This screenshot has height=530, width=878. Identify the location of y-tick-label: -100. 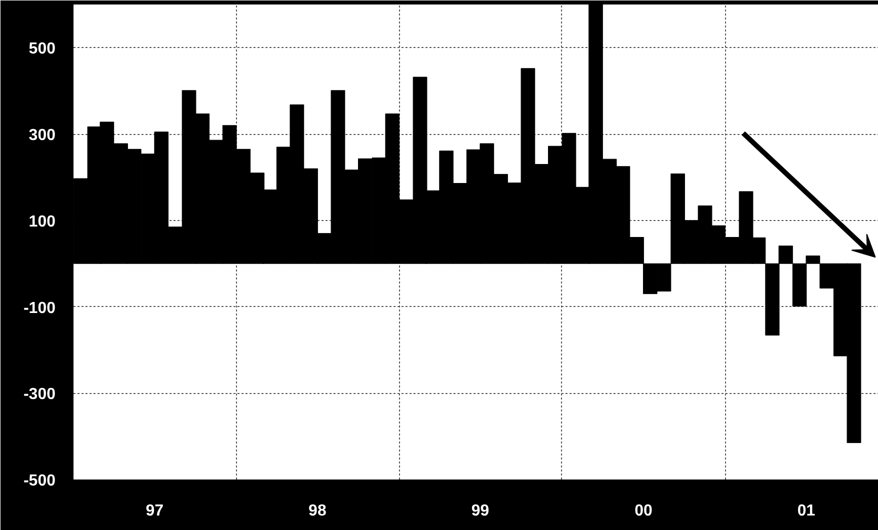
(39, 308).